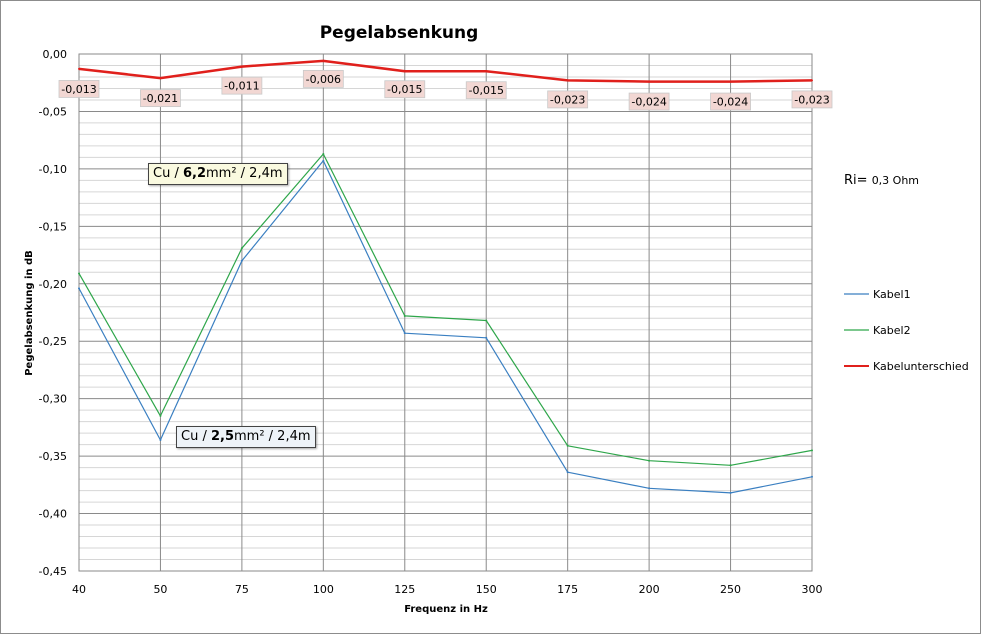 The image size is (981, 635). I want to click on y-tick-label: -0,40, so click(53, 514).